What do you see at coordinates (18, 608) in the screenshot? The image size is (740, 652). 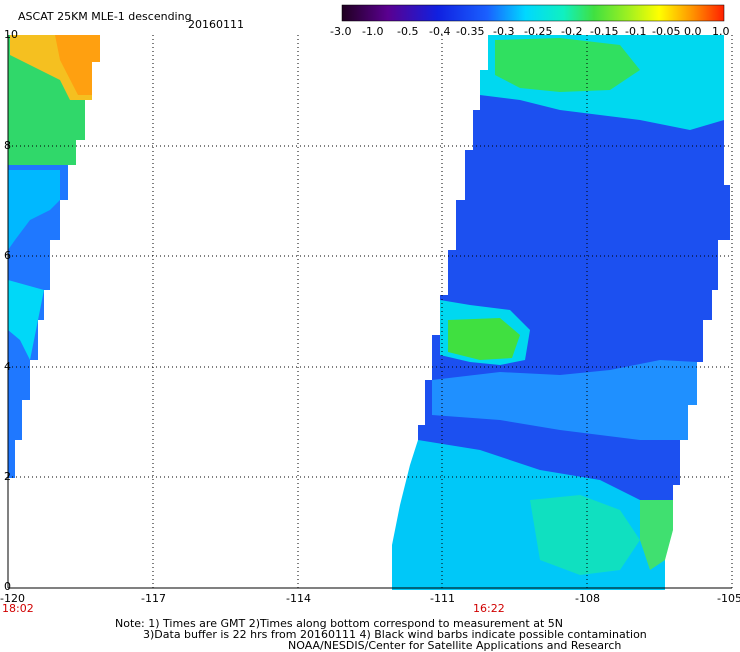 I see `left-pass-time: 18:02` at bounding box center [18, 608].